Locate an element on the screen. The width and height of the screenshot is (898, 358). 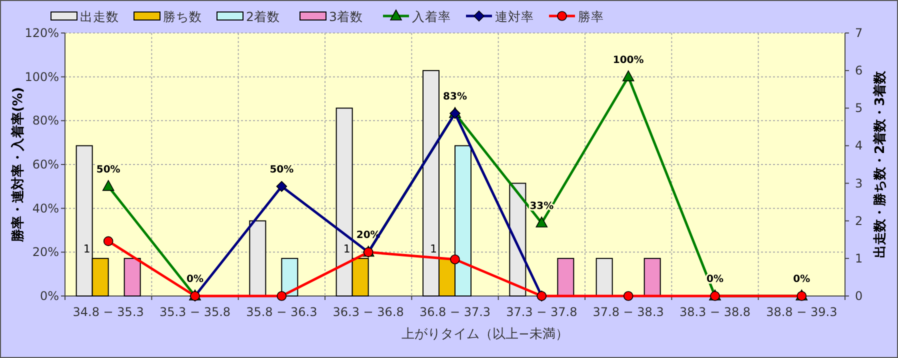
y-tick-label: 40% is located at coordinates (45, 208).